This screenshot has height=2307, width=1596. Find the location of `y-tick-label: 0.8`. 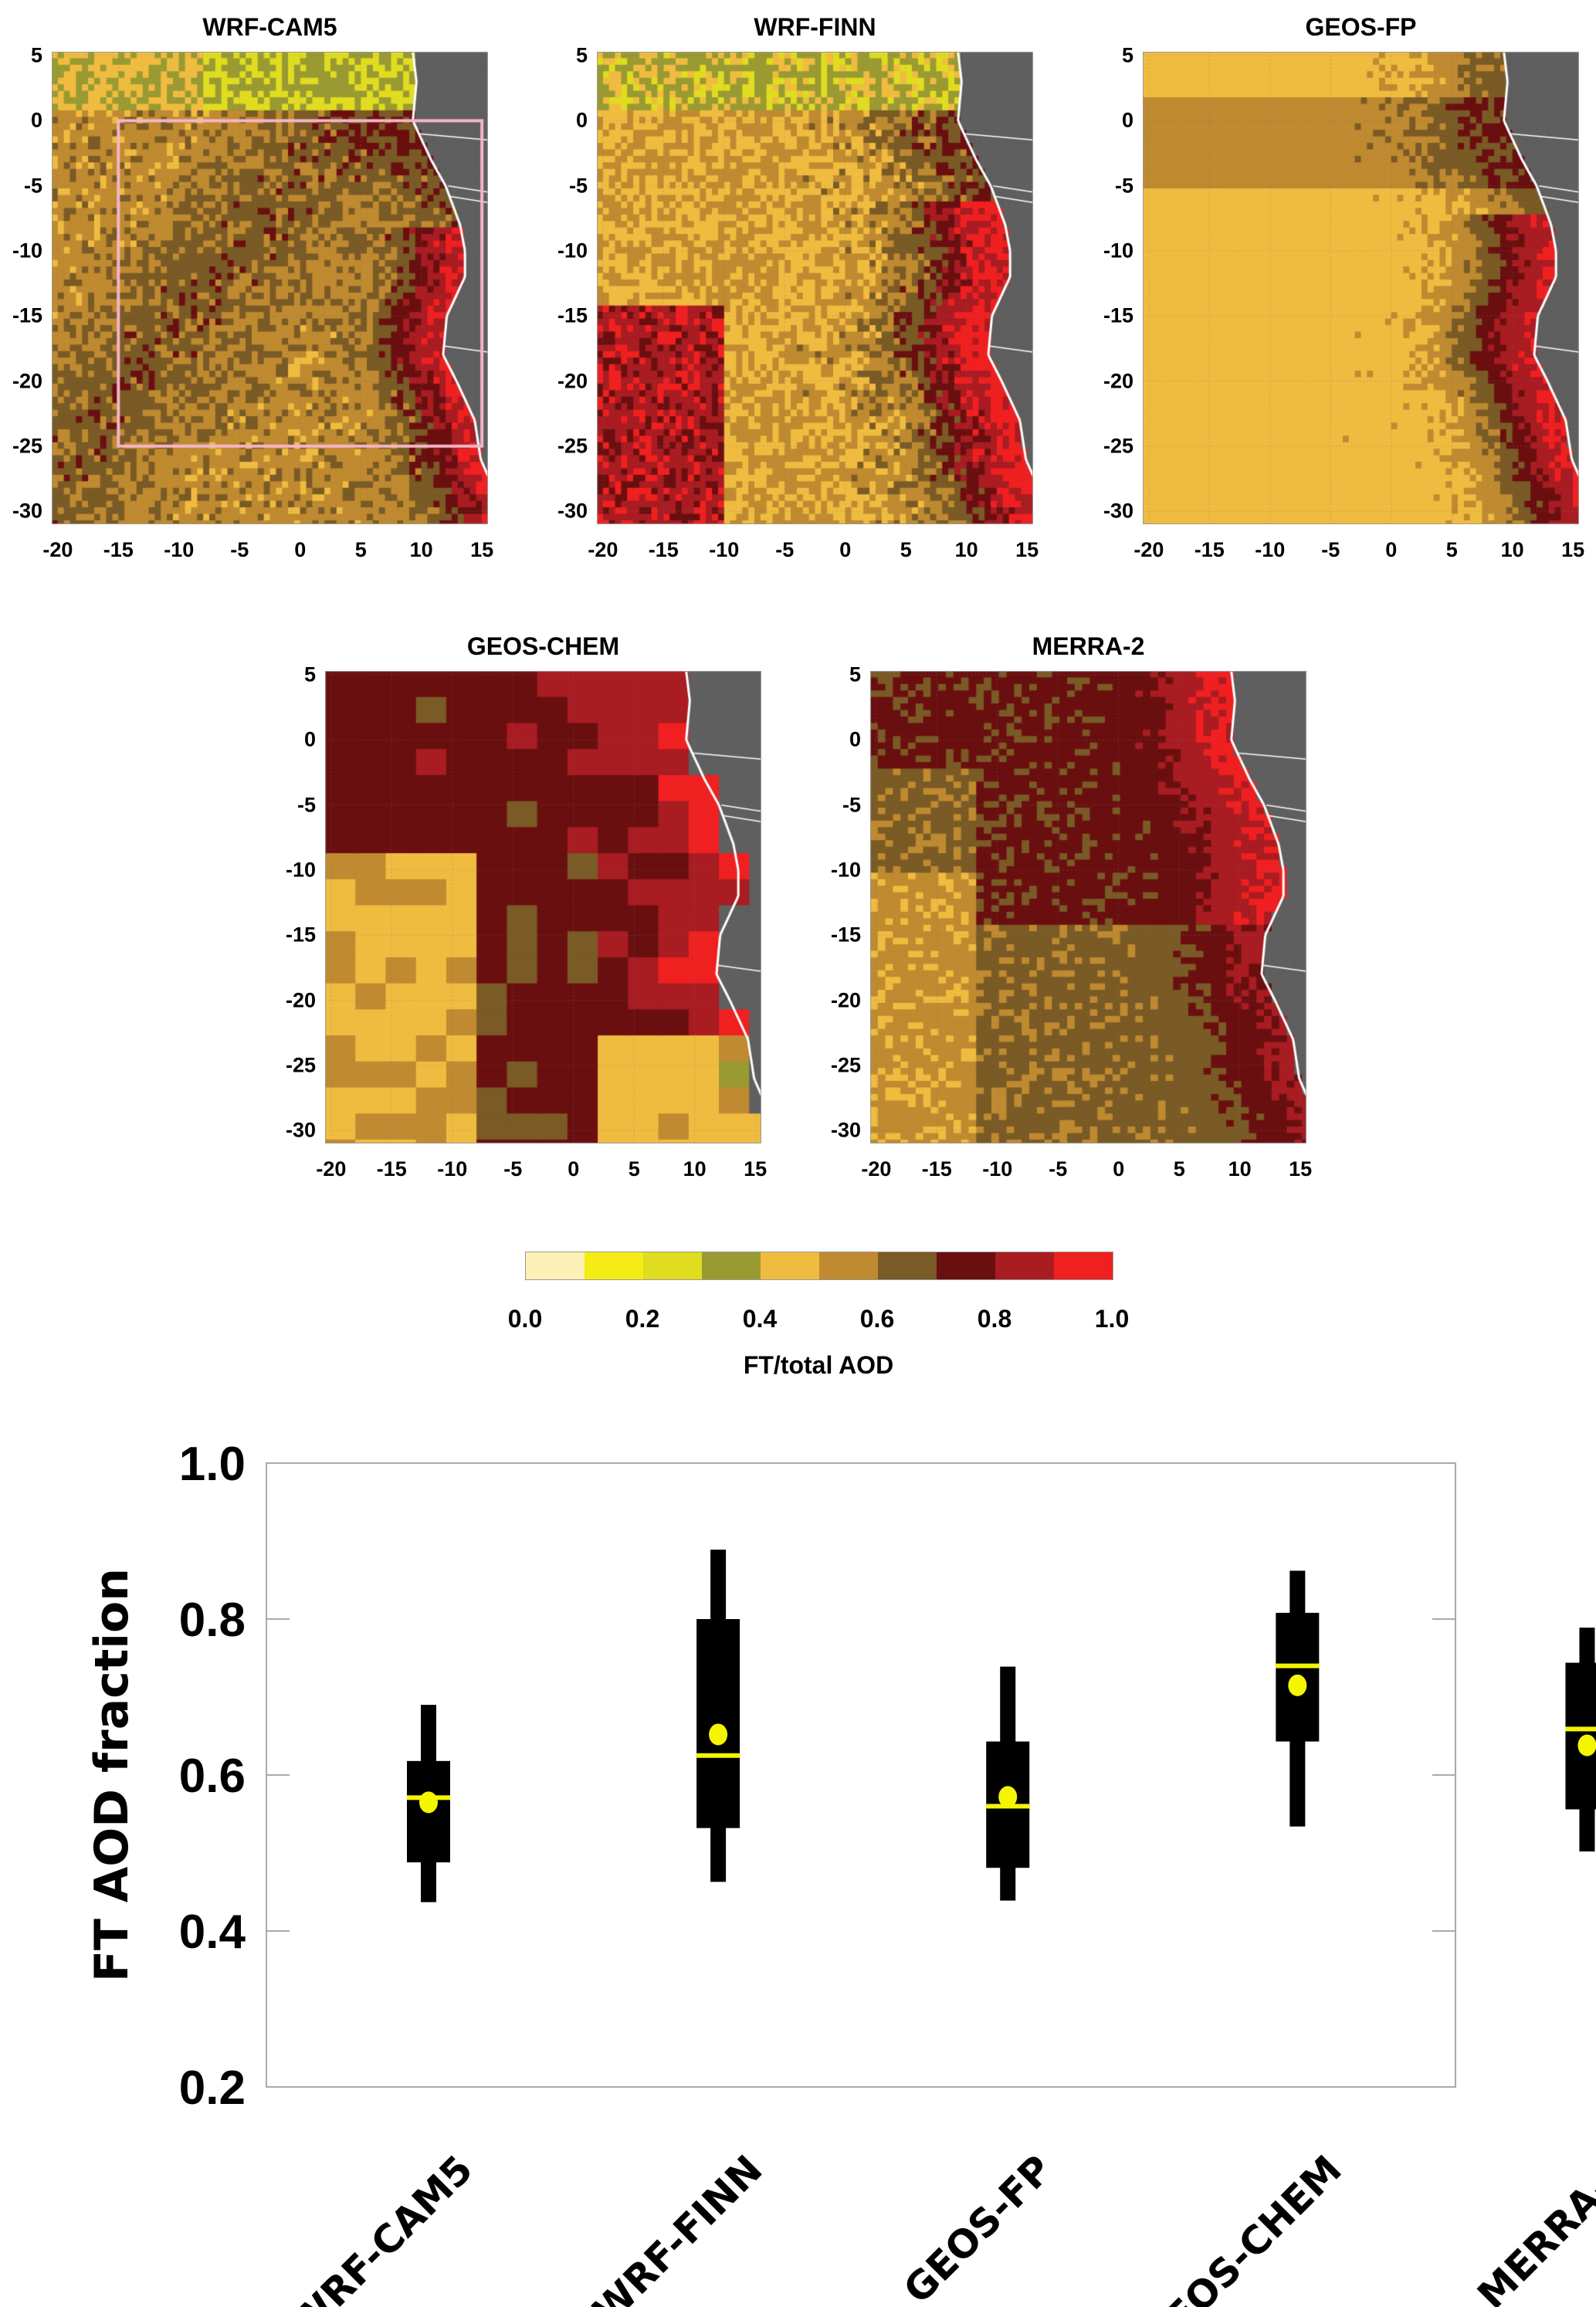

y-tick-label: 0.8 is located at coordinates (213, 1620).